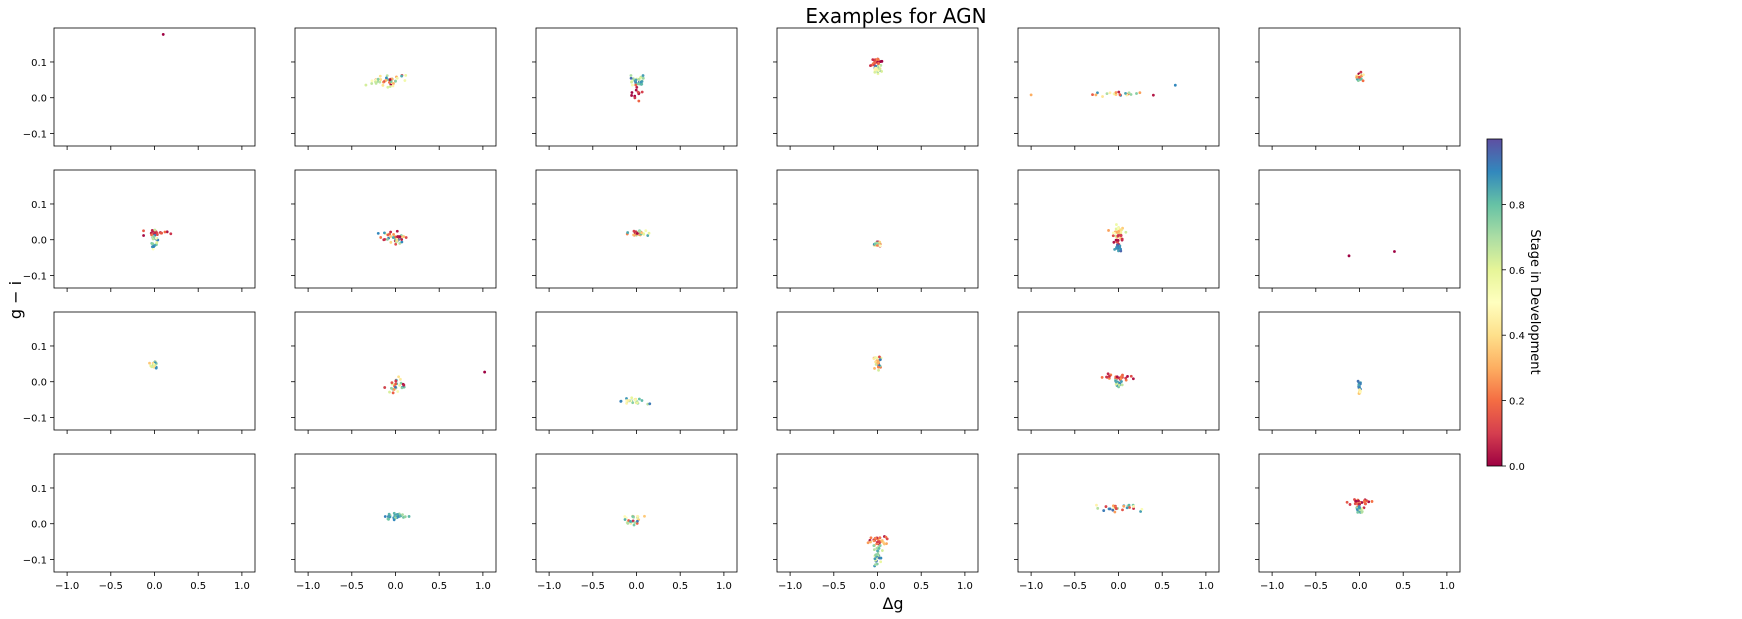 The height and width of the screenshot is (619, 1742). Describe the element at coordinates (1517, 271) in the screenshot. I see `colorbar-tick-label: 0.6` at that location.